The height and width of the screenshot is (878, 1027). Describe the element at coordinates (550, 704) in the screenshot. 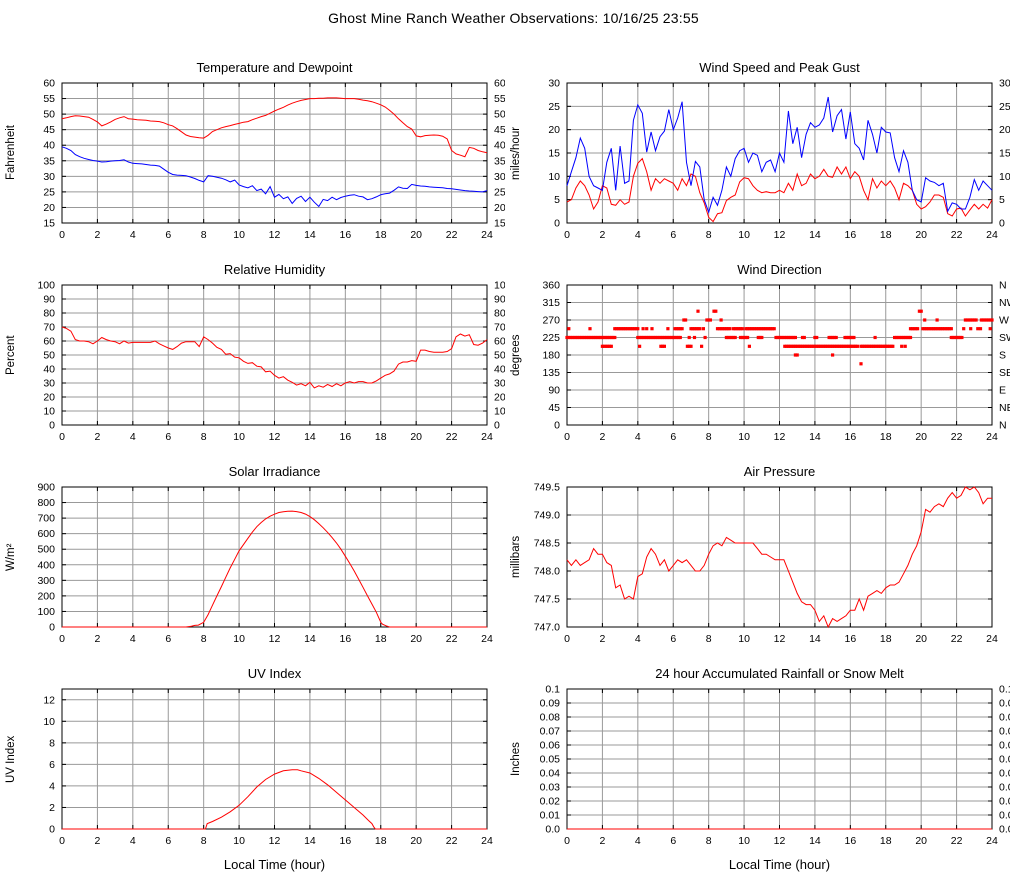

I see `svg-text: 0.09` at that location.